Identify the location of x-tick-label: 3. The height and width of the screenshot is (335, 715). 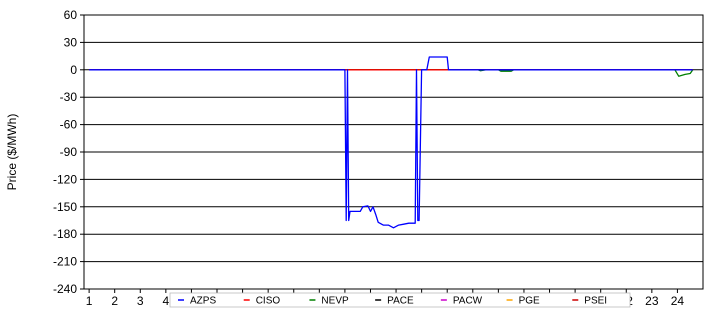
(140, 301).